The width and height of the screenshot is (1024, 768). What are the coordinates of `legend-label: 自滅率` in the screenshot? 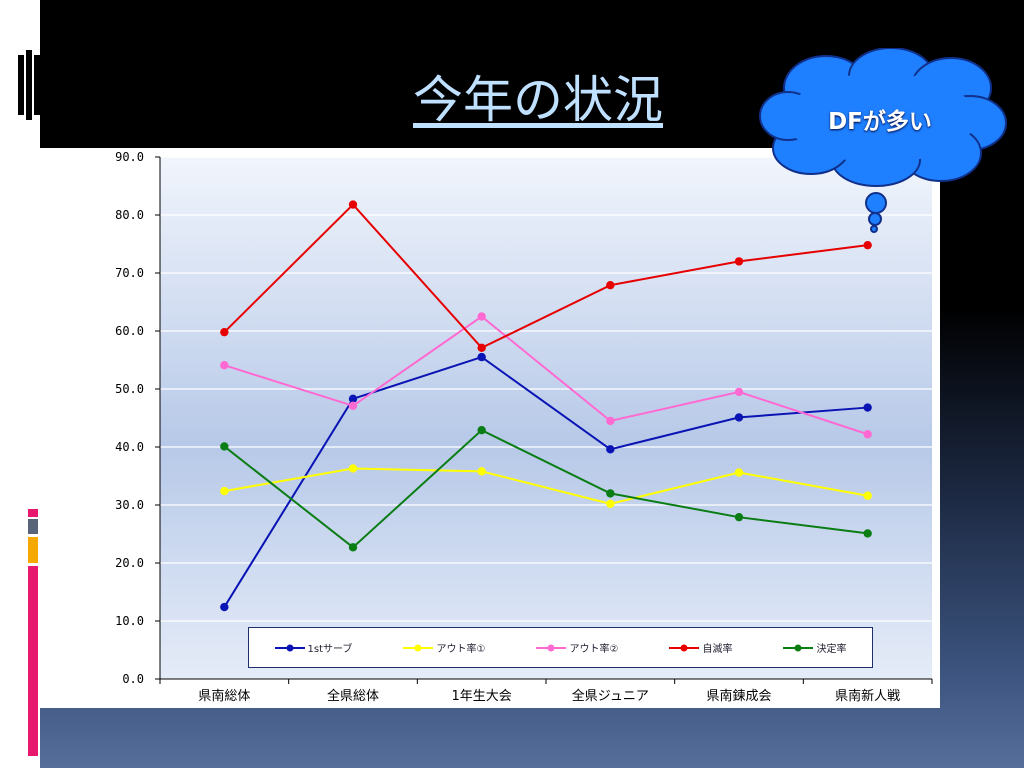 It's located at (717, 649).